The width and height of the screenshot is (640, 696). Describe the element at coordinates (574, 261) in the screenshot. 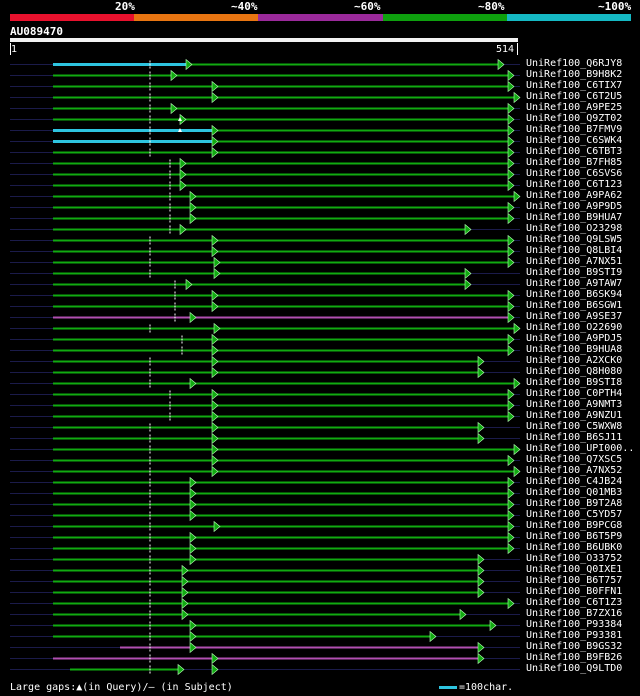

I see `hit-link: UniRef100_A7NX51` at that location.